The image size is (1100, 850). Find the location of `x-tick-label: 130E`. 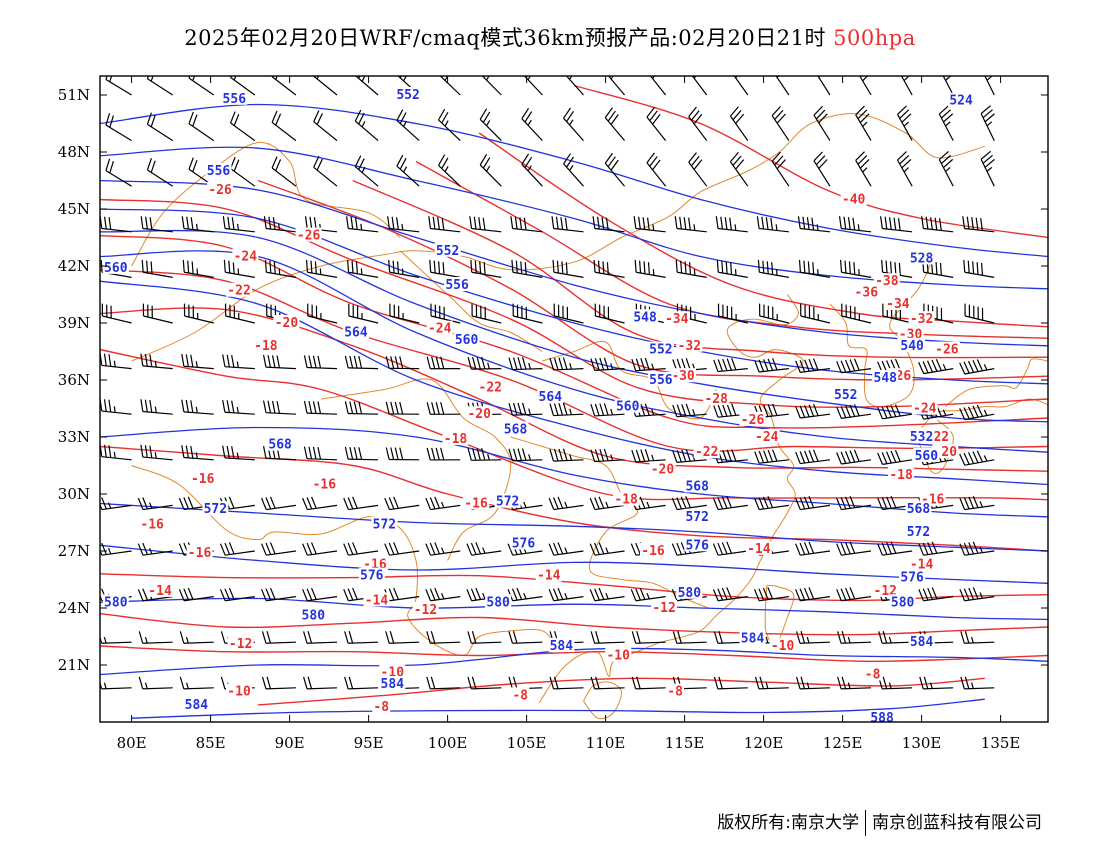

x-tick-label: 130E is located at coordinates (922, 743).